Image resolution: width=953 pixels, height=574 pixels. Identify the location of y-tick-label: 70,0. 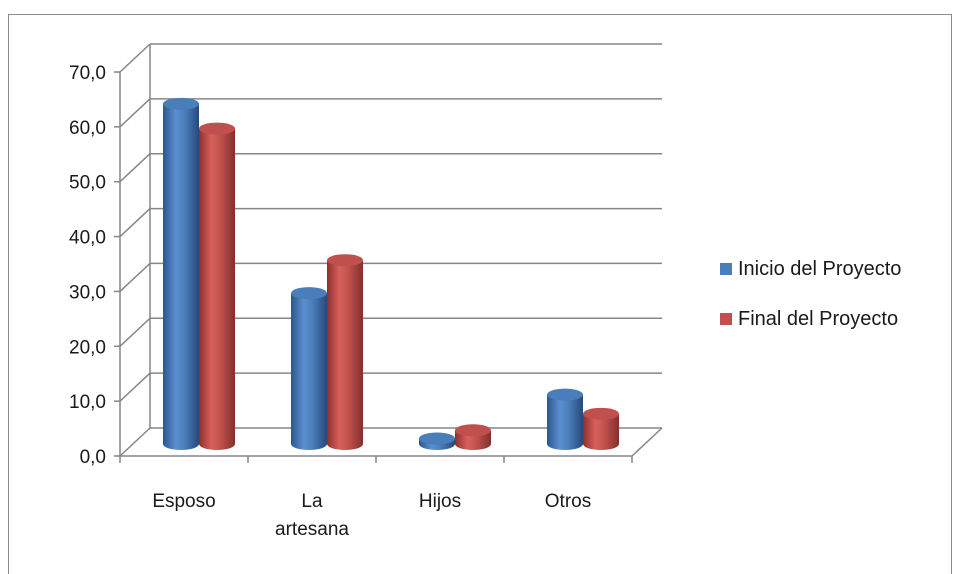
(87, 73).